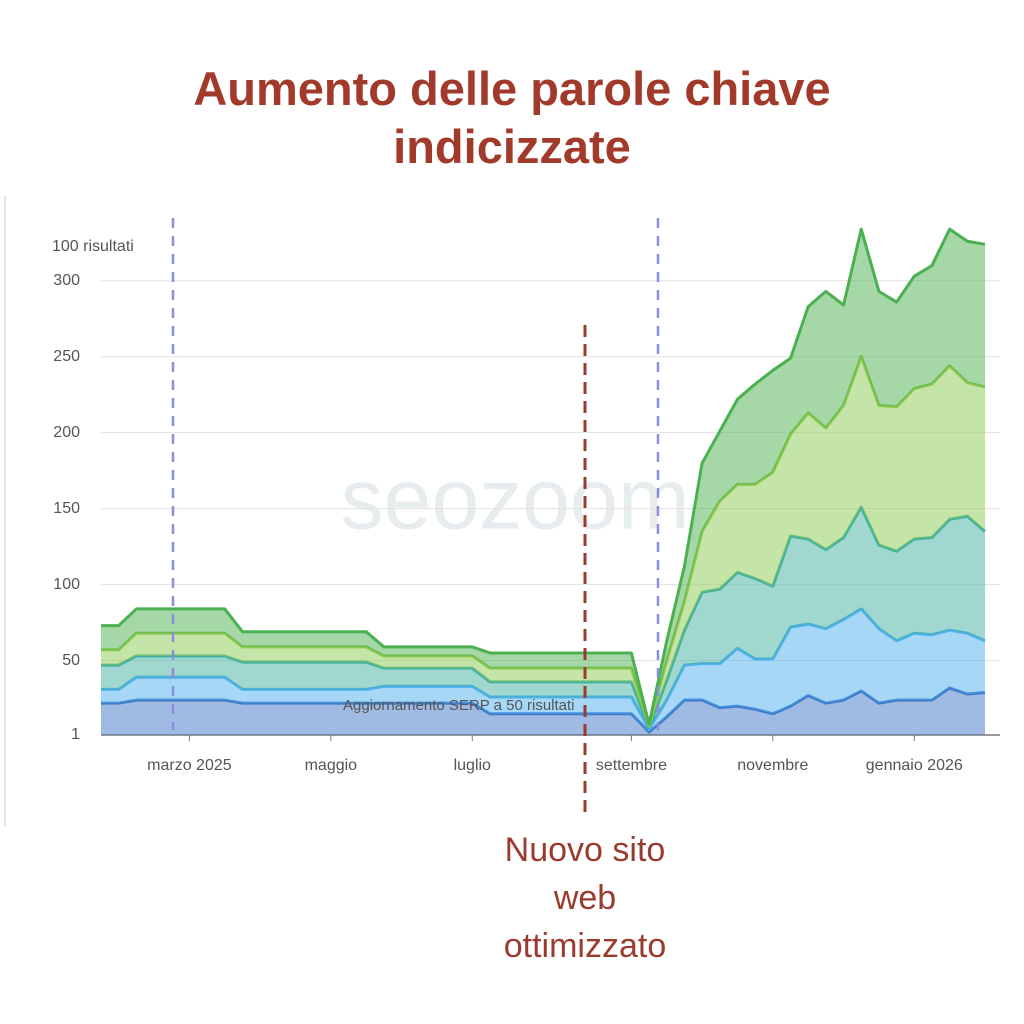 This screenshot has width=1024, height=1024. Describe the element at coordinates (75, 734) in the screenshot. I see `y-tick-label: 1` at that location.